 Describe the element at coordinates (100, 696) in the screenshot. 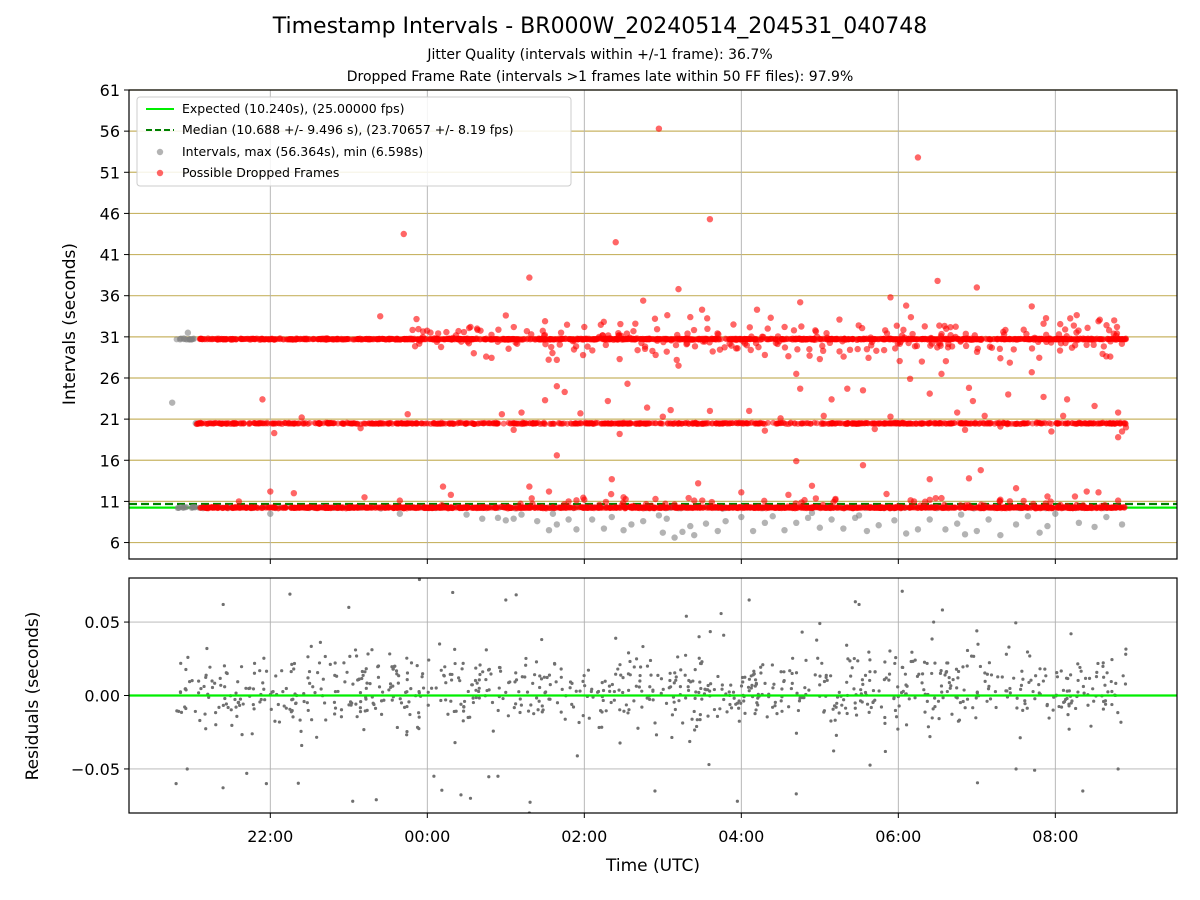

I see `residuals-y-axis: −0.050.000.05` at that location.